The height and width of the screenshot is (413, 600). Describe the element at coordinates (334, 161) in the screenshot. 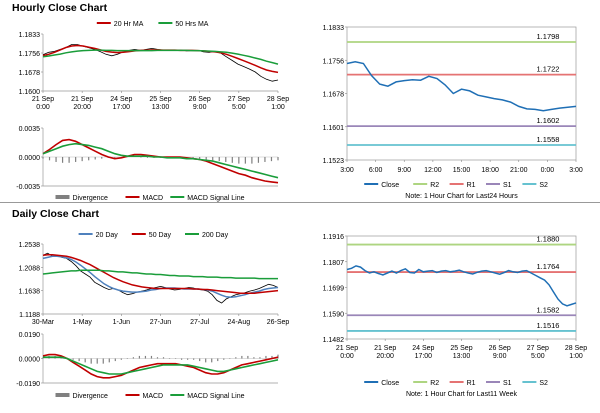

I see `y-tick-label: 1.1523` at that location.